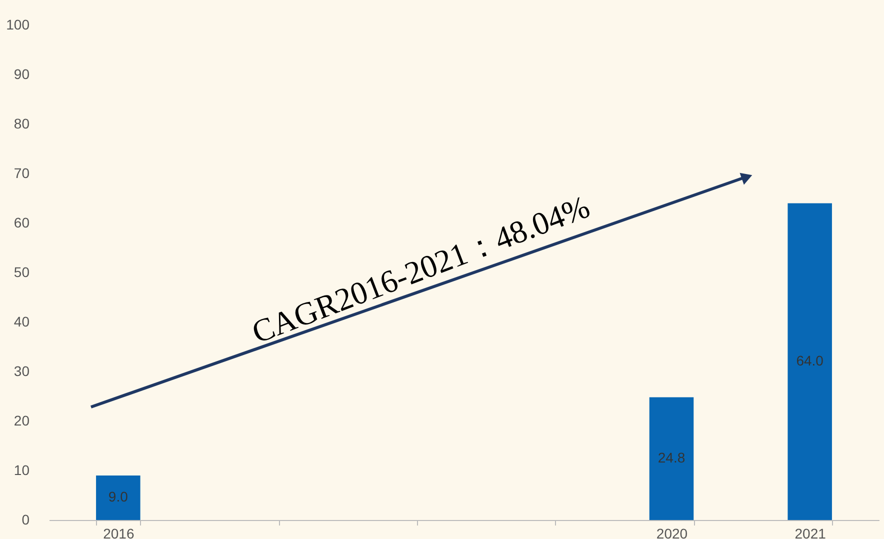  I want to click on x-tick-label: 2016, so click(118, 532).